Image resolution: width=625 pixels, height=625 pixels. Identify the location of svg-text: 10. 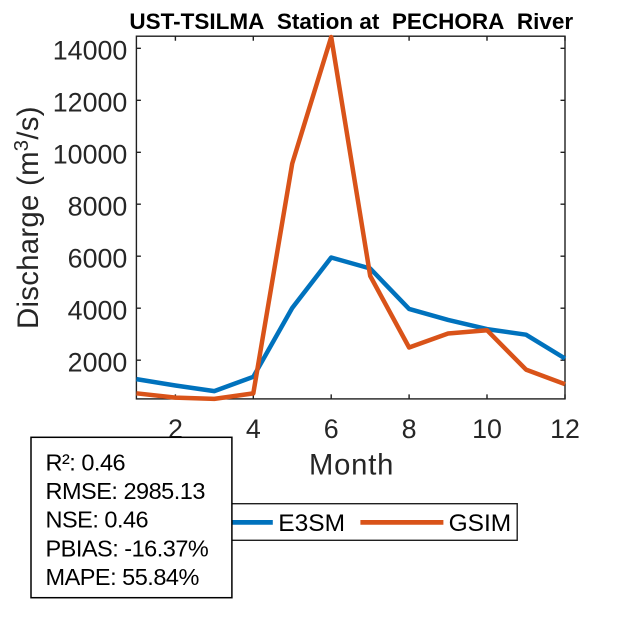
(487, 429).